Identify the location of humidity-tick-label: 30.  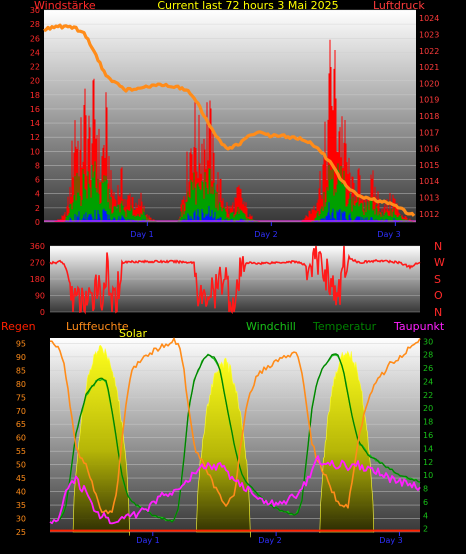
(21, 519).